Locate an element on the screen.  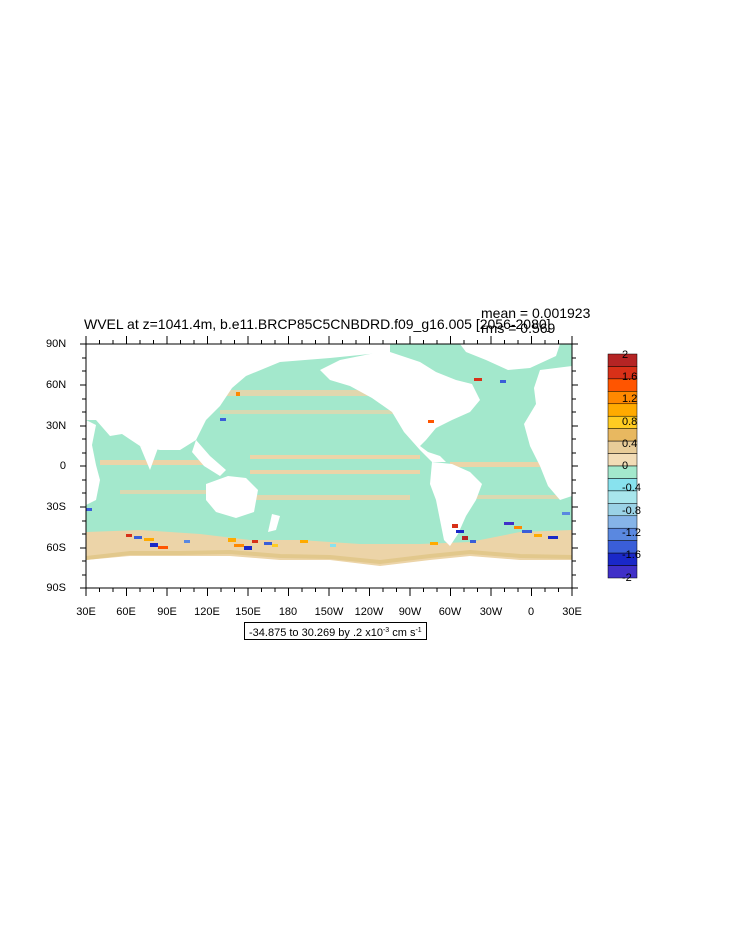
colorbar-label: 0 is located at coordinates (625, 466).